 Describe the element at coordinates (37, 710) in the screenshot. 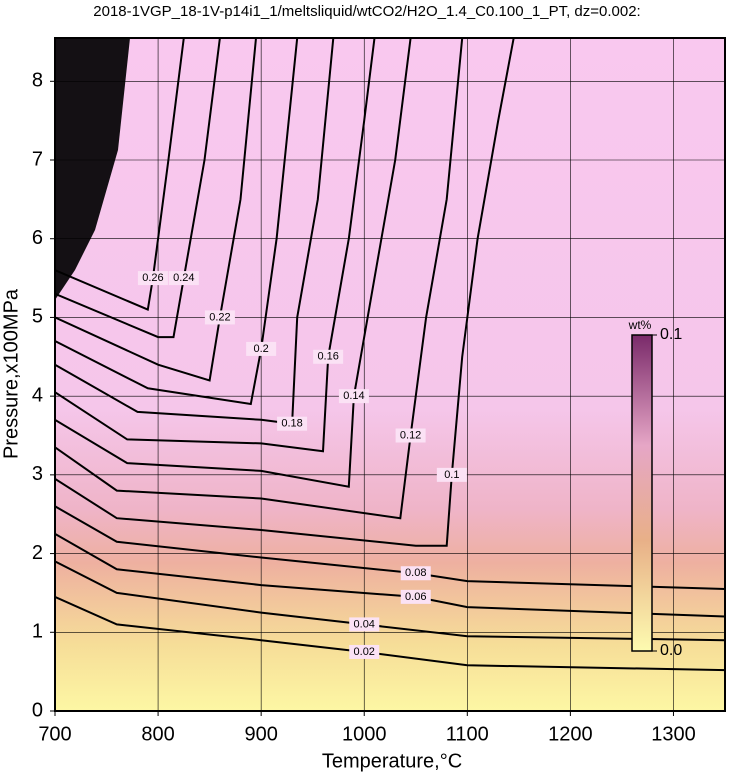

I see `y-tick-label: 0` at that location.